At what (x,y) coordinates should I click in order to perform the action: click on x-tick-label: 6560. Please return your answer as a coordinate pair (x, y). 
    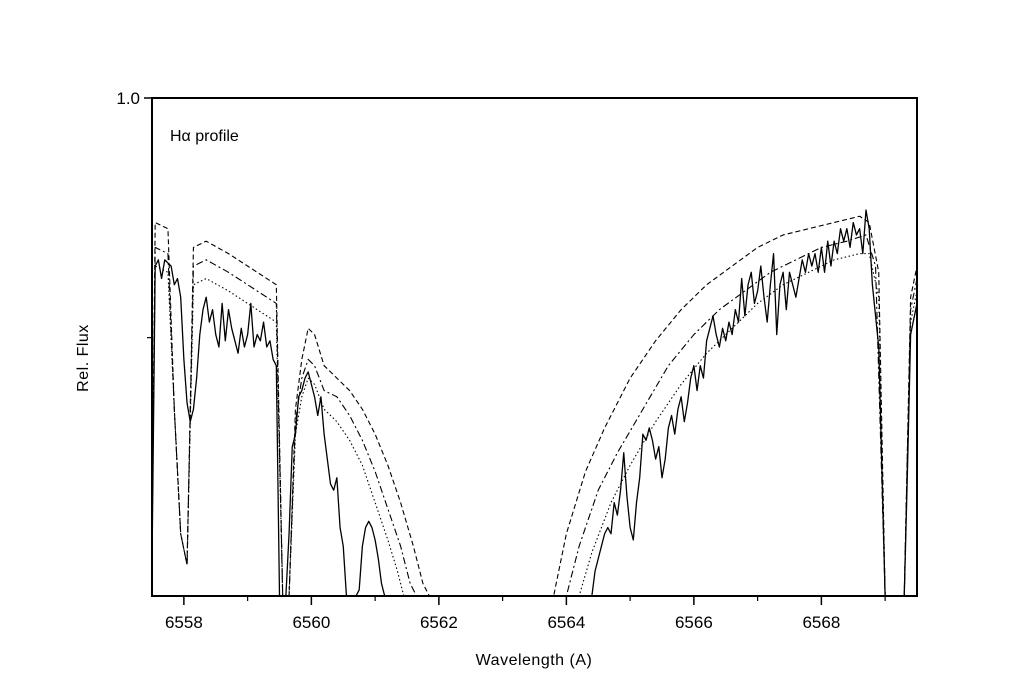
    Looking at the image, I should click on (311, 622).